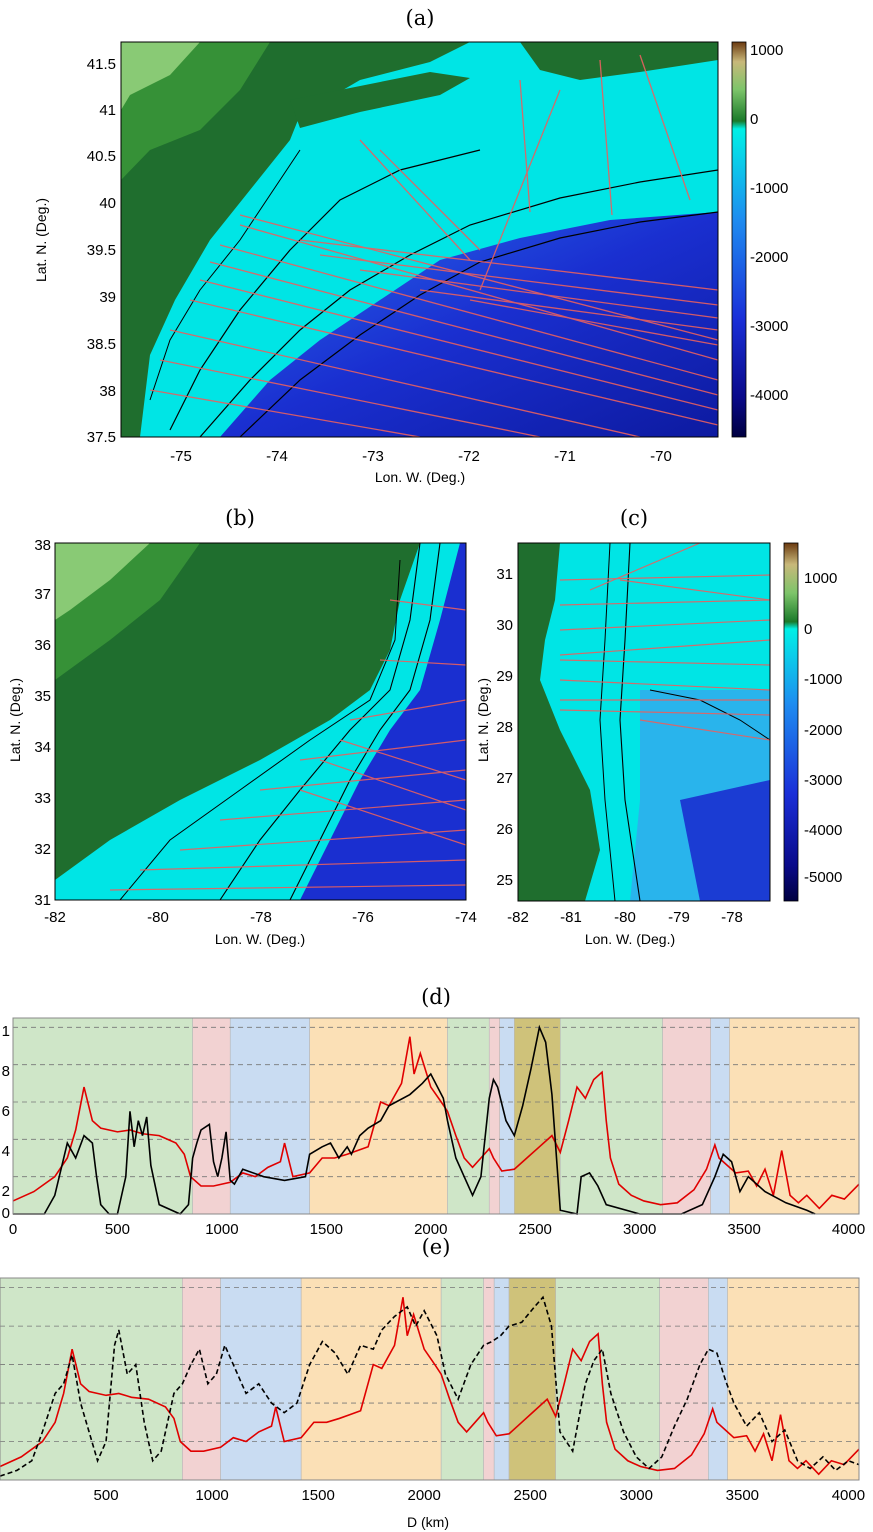 The height and width of the screenshot is (1532, 873). Describe the element at coordinates (6, 1071) in the screenshot. I see `panel-d-ytick: 8` at that location.